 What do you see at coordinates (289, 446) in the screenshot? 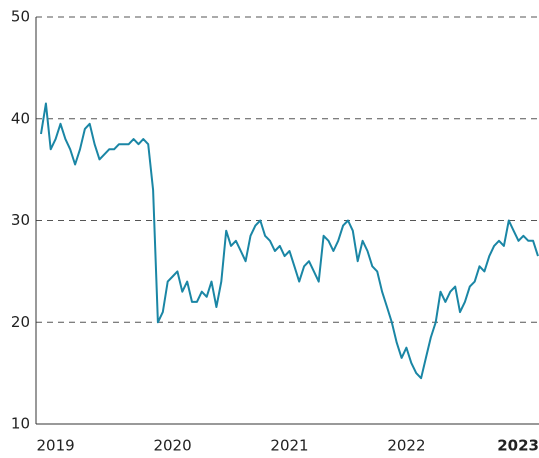
I see `x-tick-label: 2021` at bounding box center [289, 446].